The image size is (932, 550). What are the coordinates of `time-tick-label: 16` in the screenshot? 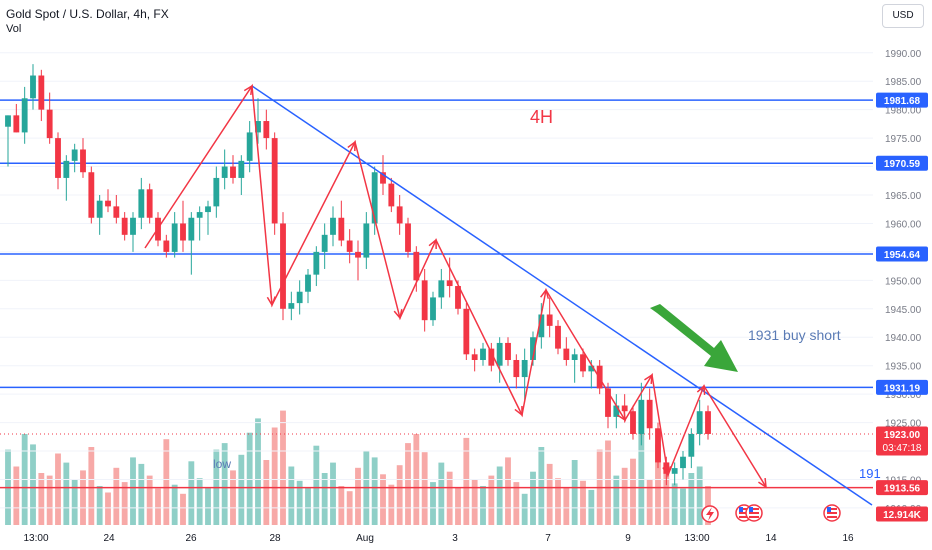 It's located at (848, 538).